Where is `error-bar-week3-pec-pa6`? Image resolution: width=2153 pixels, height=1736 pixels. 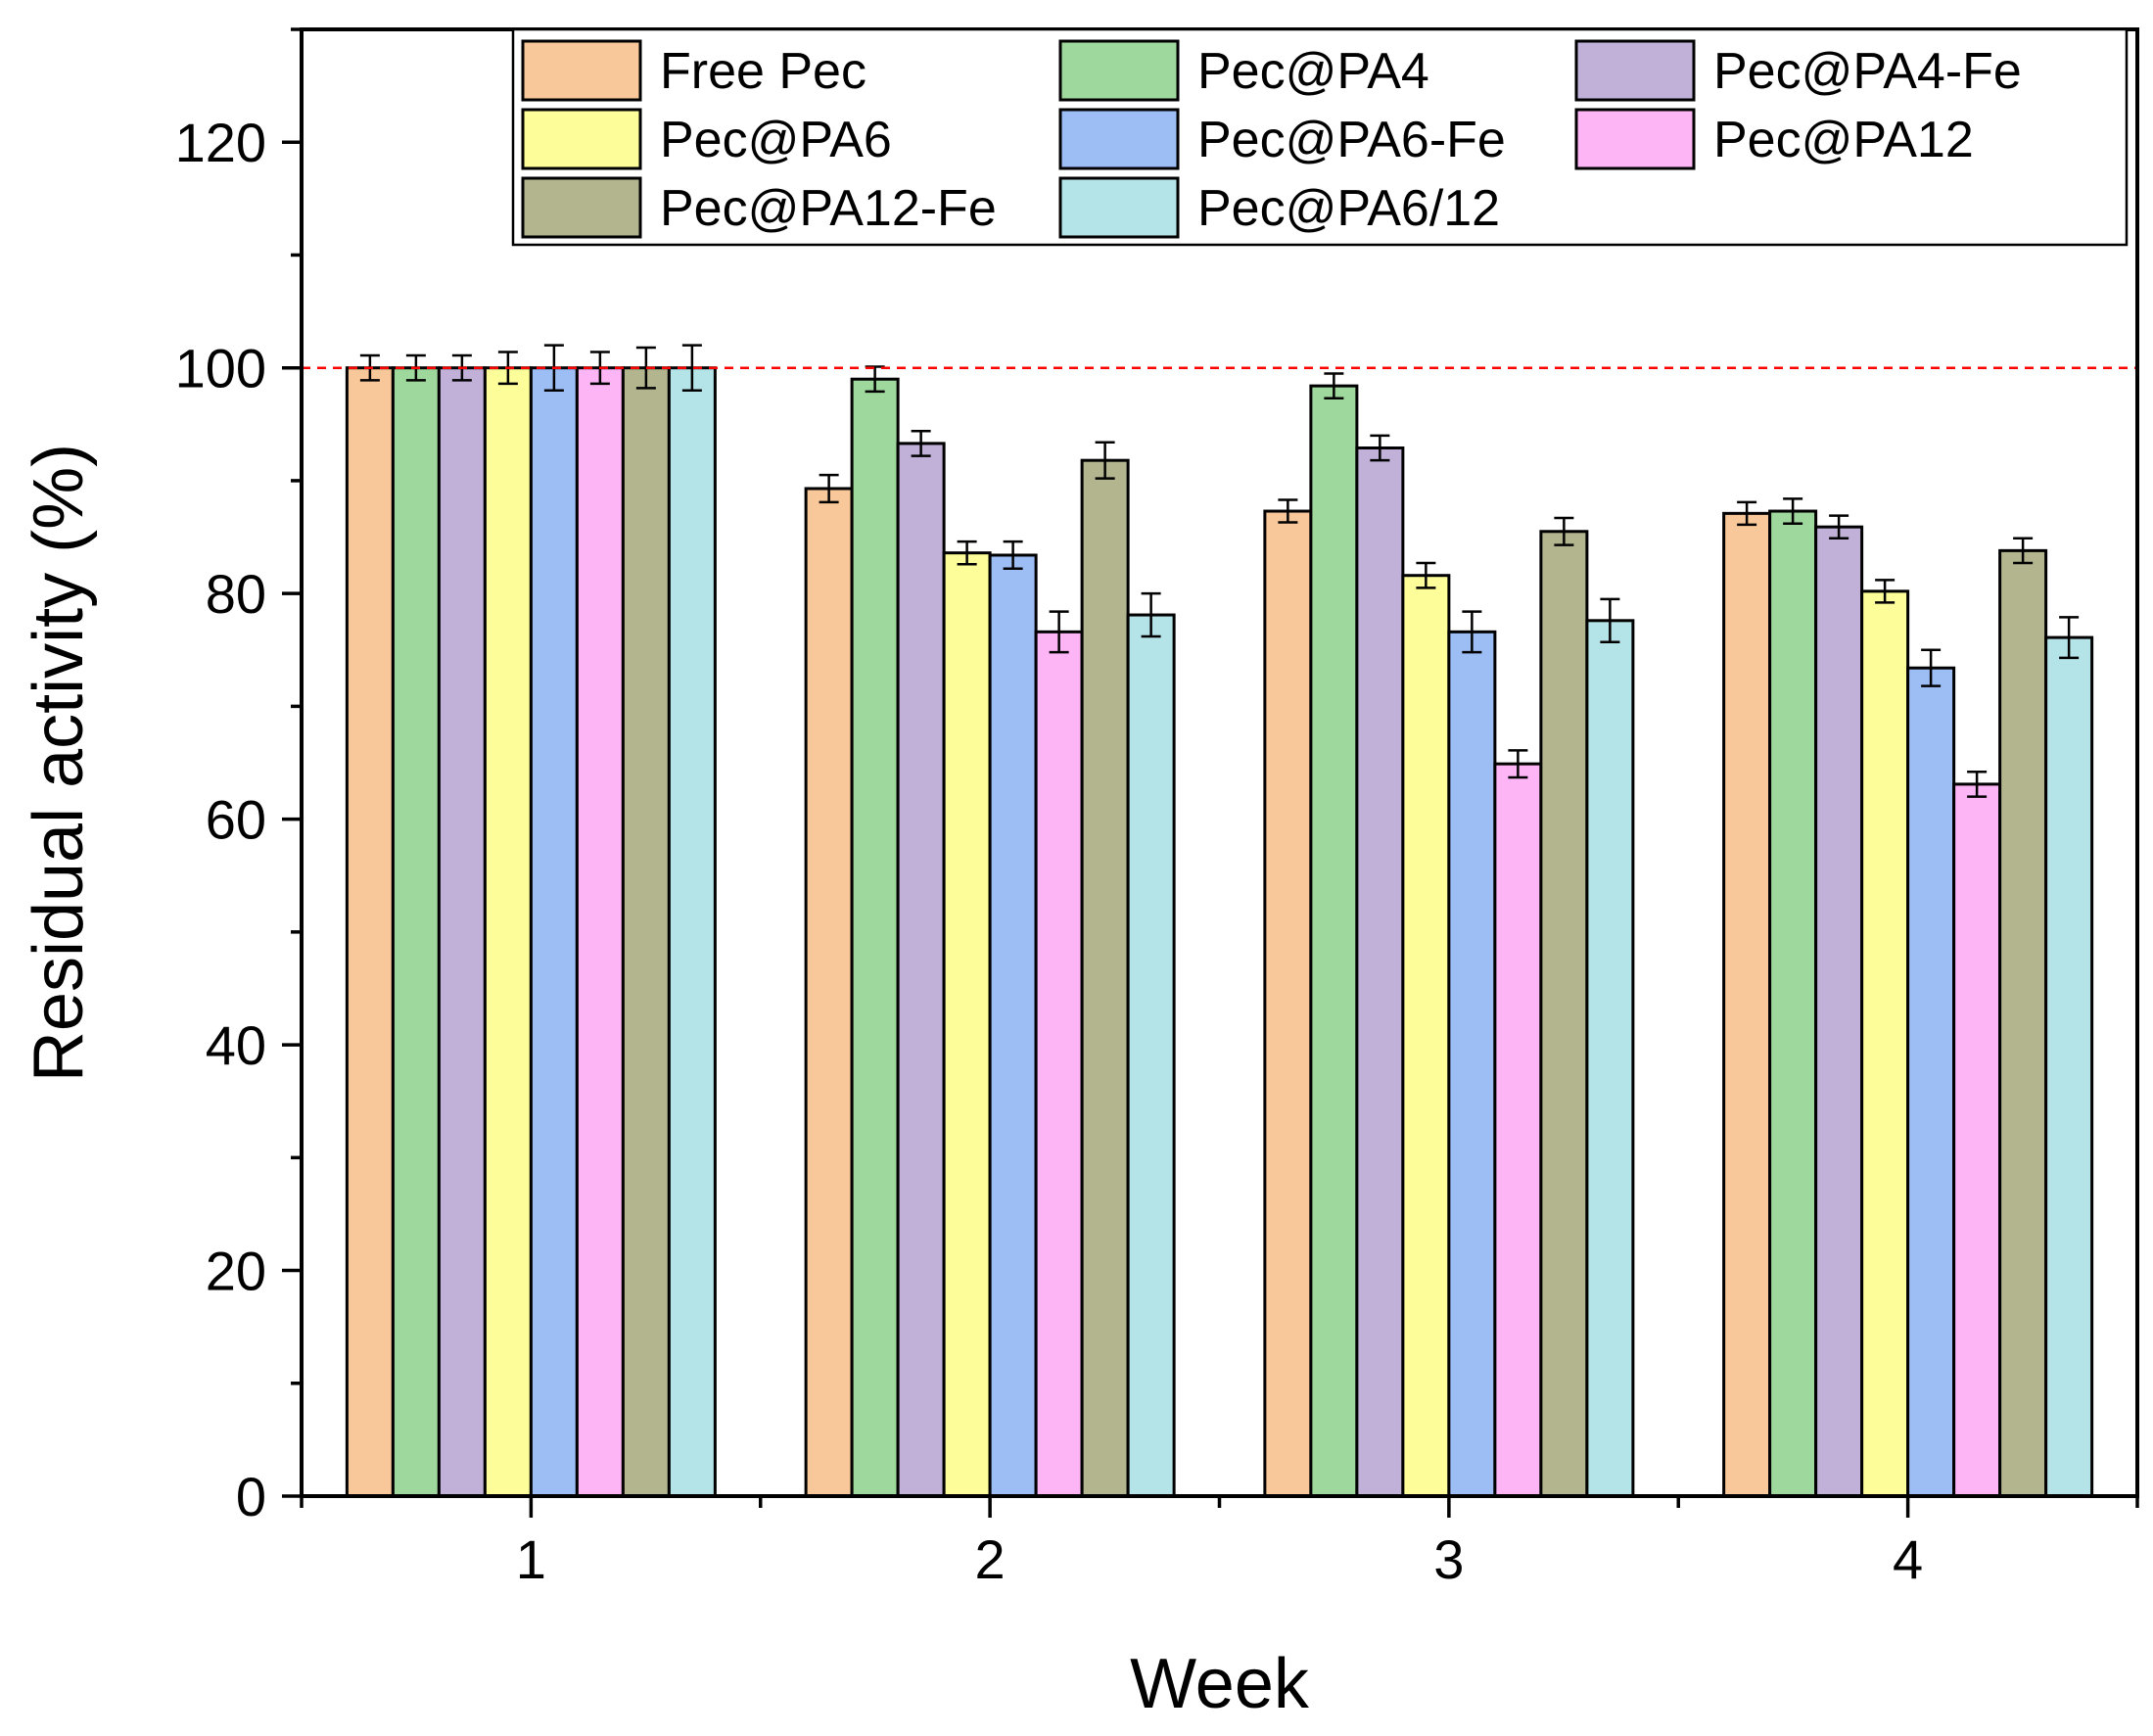
error-bar-week3-pec-pa6 is located at coordinates (1426, 575).